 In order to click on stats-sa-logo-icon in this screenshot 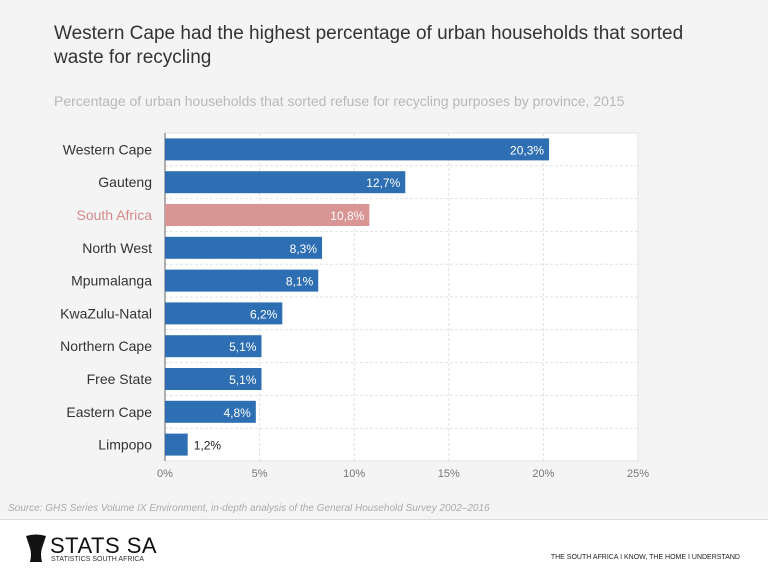, I will do `click(36, 548)`.